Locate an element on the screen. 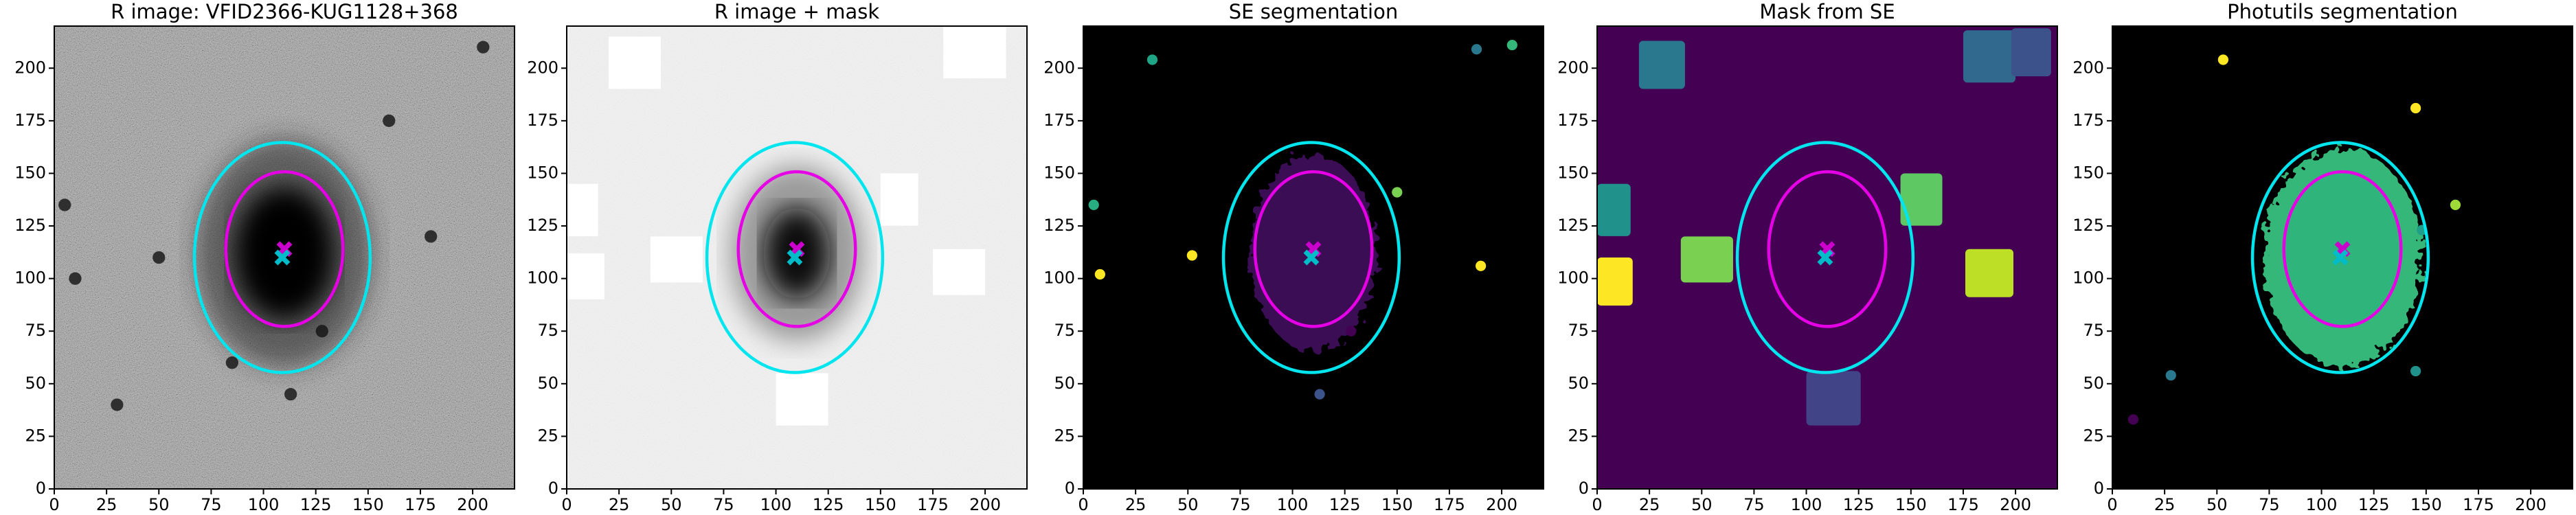  panel-title: Mask from SE is located at coordinates (1827, 11).